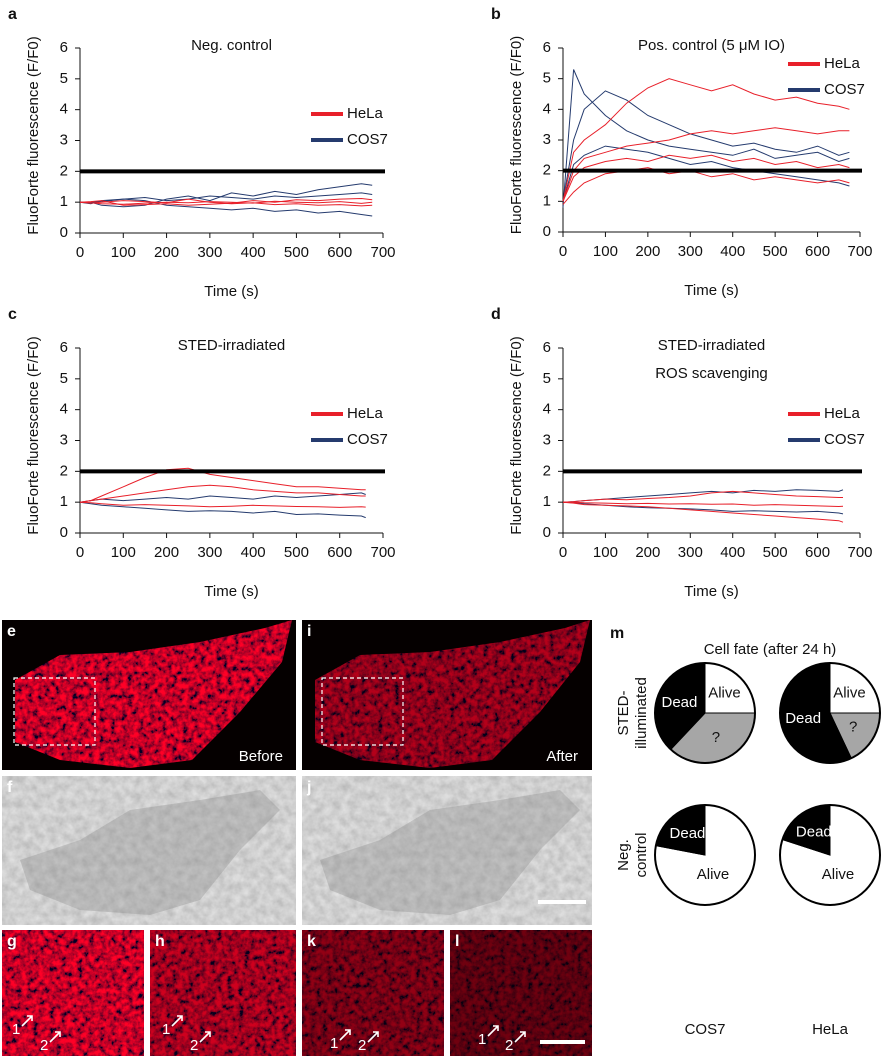  Describe the element at coordinates (339, 552) in the screenshot. I see `x-tick-label: 600` at that location.